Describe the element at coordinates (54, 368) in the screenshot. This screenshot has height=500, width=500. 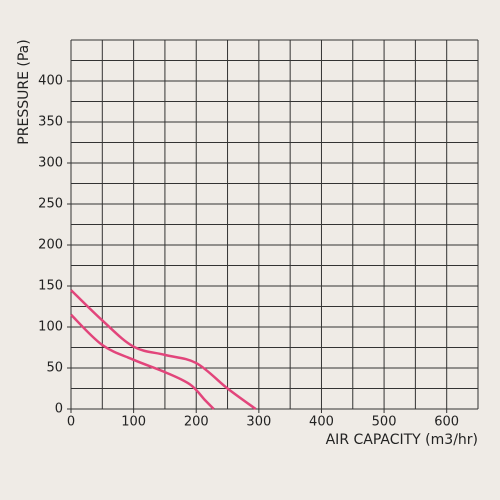
I see `y-tick-label: 50` at that location.